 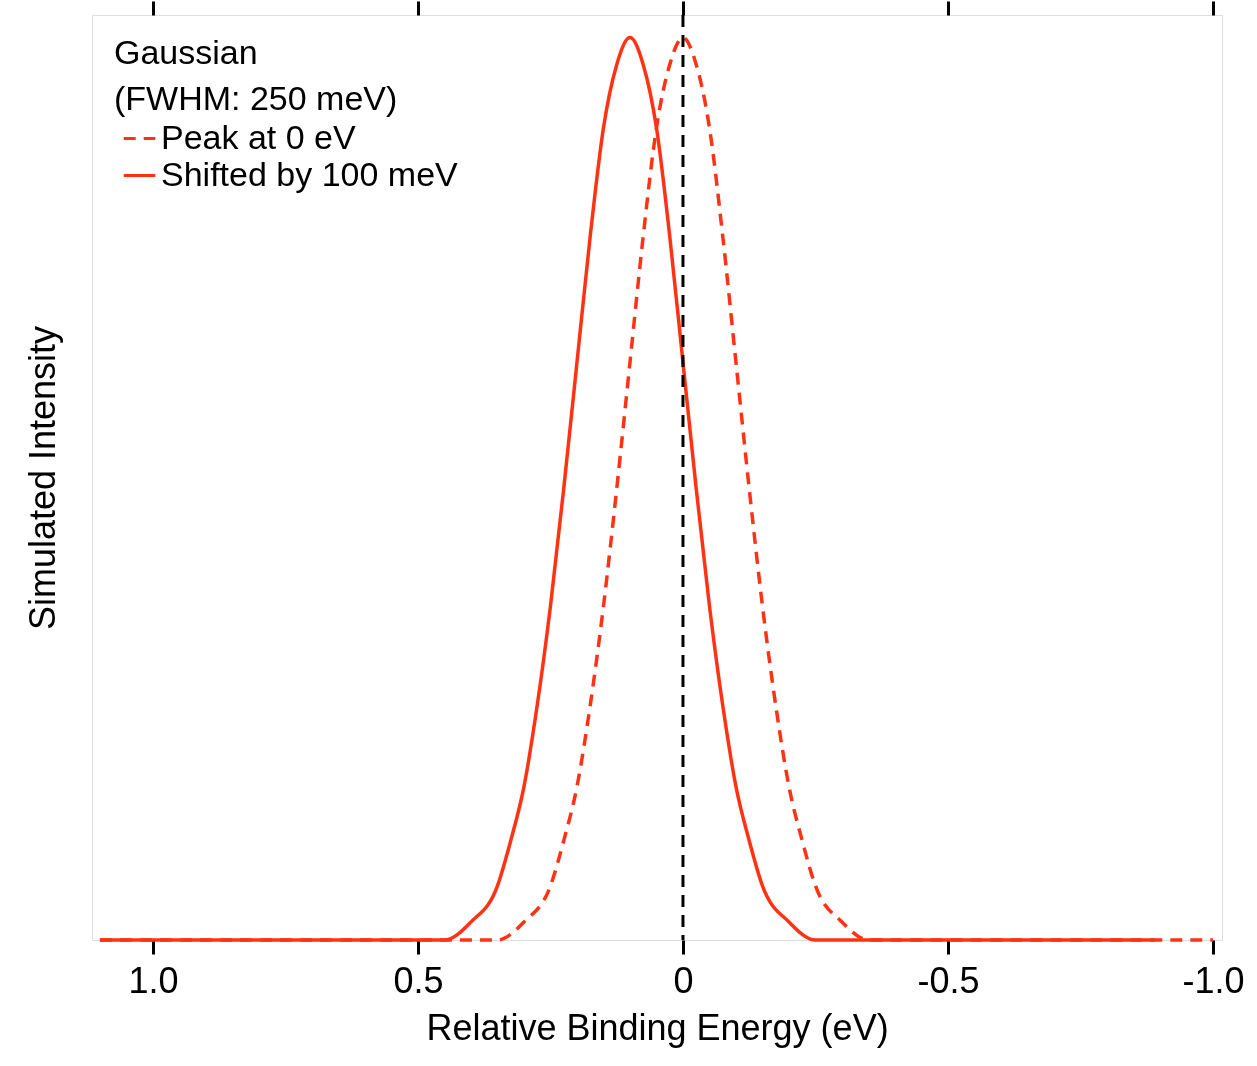 I want to click on legend-label: Peak at 0 eV, so click(x=259, y=136).